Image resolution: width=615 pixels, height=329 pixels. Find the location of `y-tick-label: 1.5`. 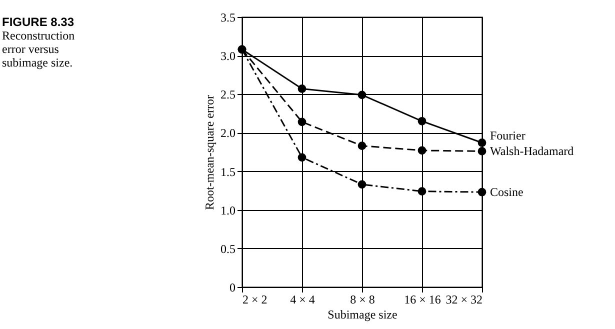

y-tick-label: 1.5 is located at coordinates (228, 171).